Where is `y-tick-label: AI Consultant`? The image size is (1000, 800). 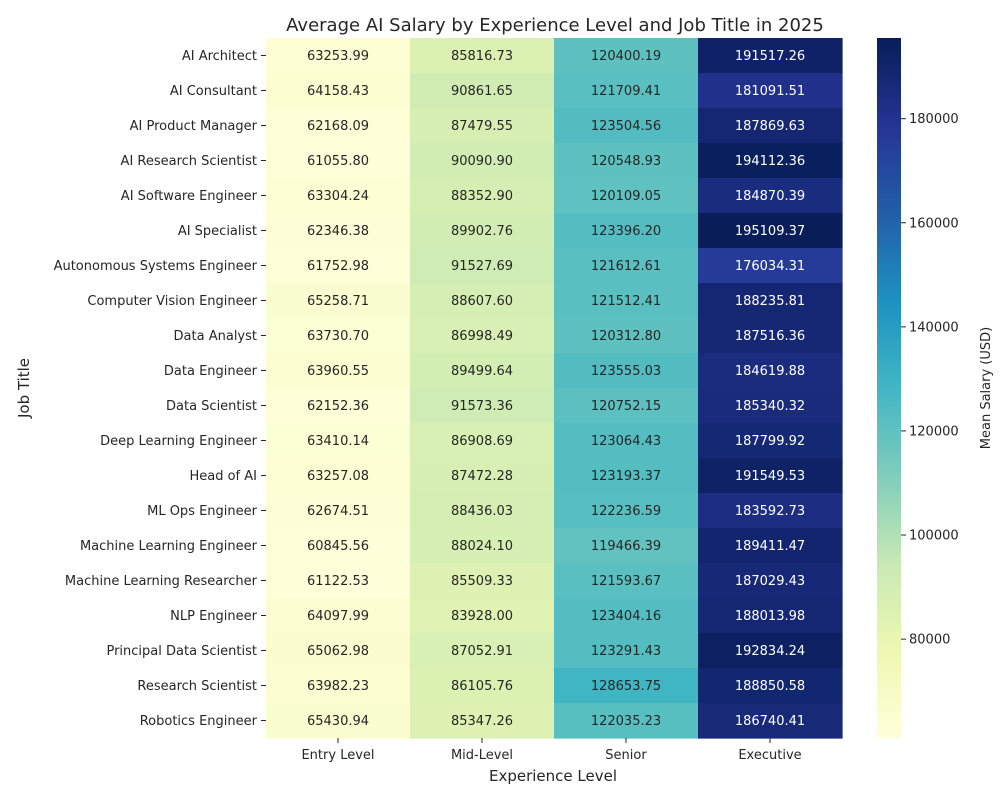 y-tick-label: AI Consultant is located at coordinates (213, 91).